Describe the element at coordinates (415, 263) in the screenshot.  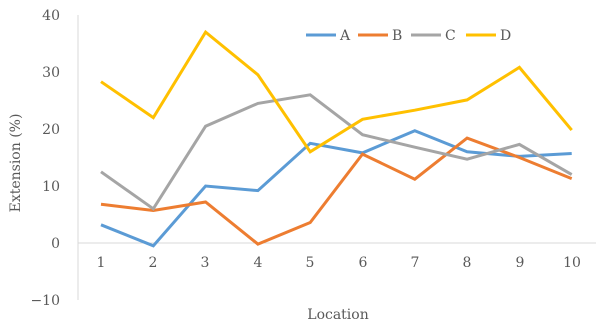
I see `x-tick-label: 7` at that location.